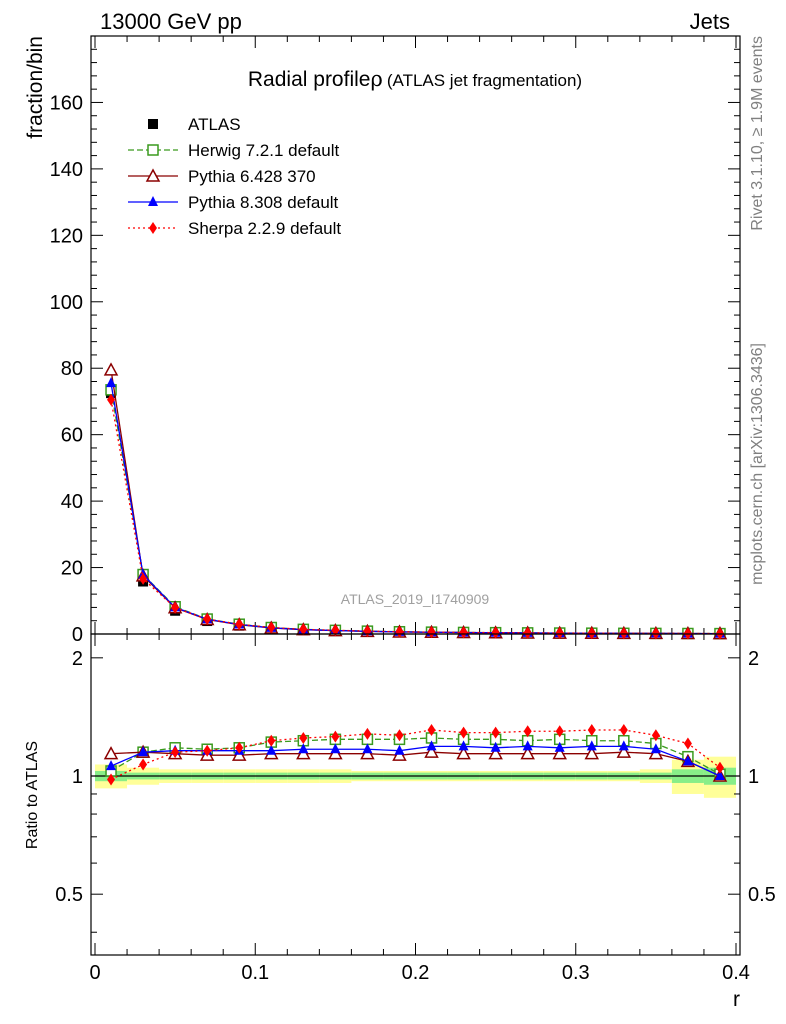  I want to click on main-y-tick-label: 100, so click(66, 303).